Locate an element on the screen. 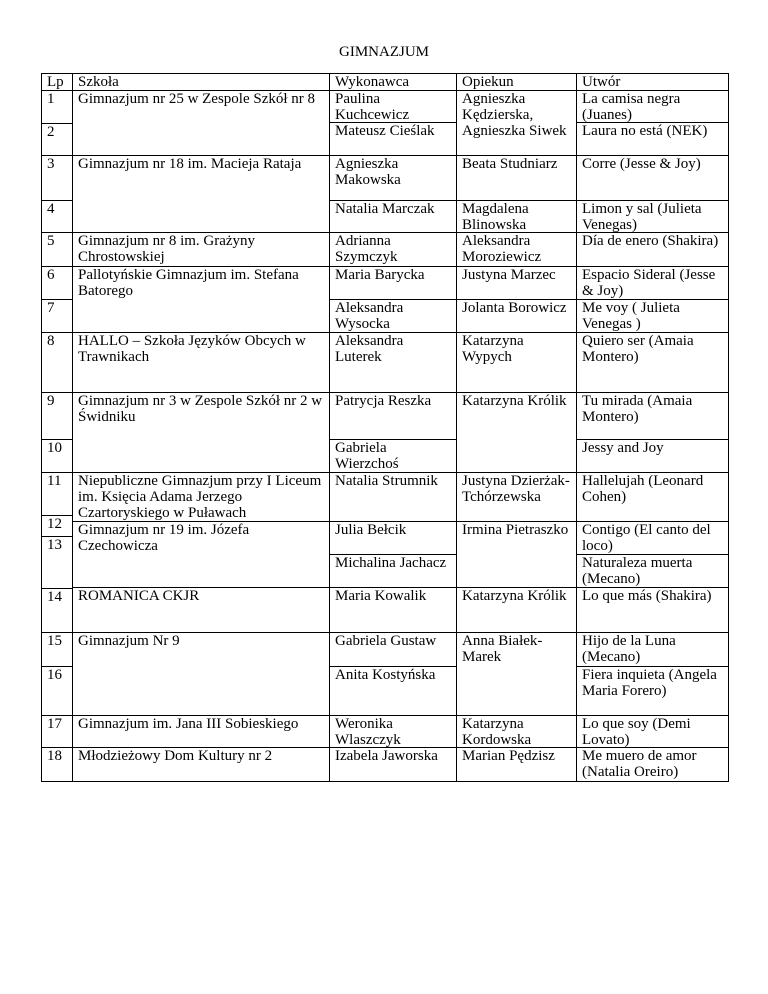 The width and height of the screenshot is (768, 994). performer-cell: Agnieszka Makowska is located at coordinates (393, 178).